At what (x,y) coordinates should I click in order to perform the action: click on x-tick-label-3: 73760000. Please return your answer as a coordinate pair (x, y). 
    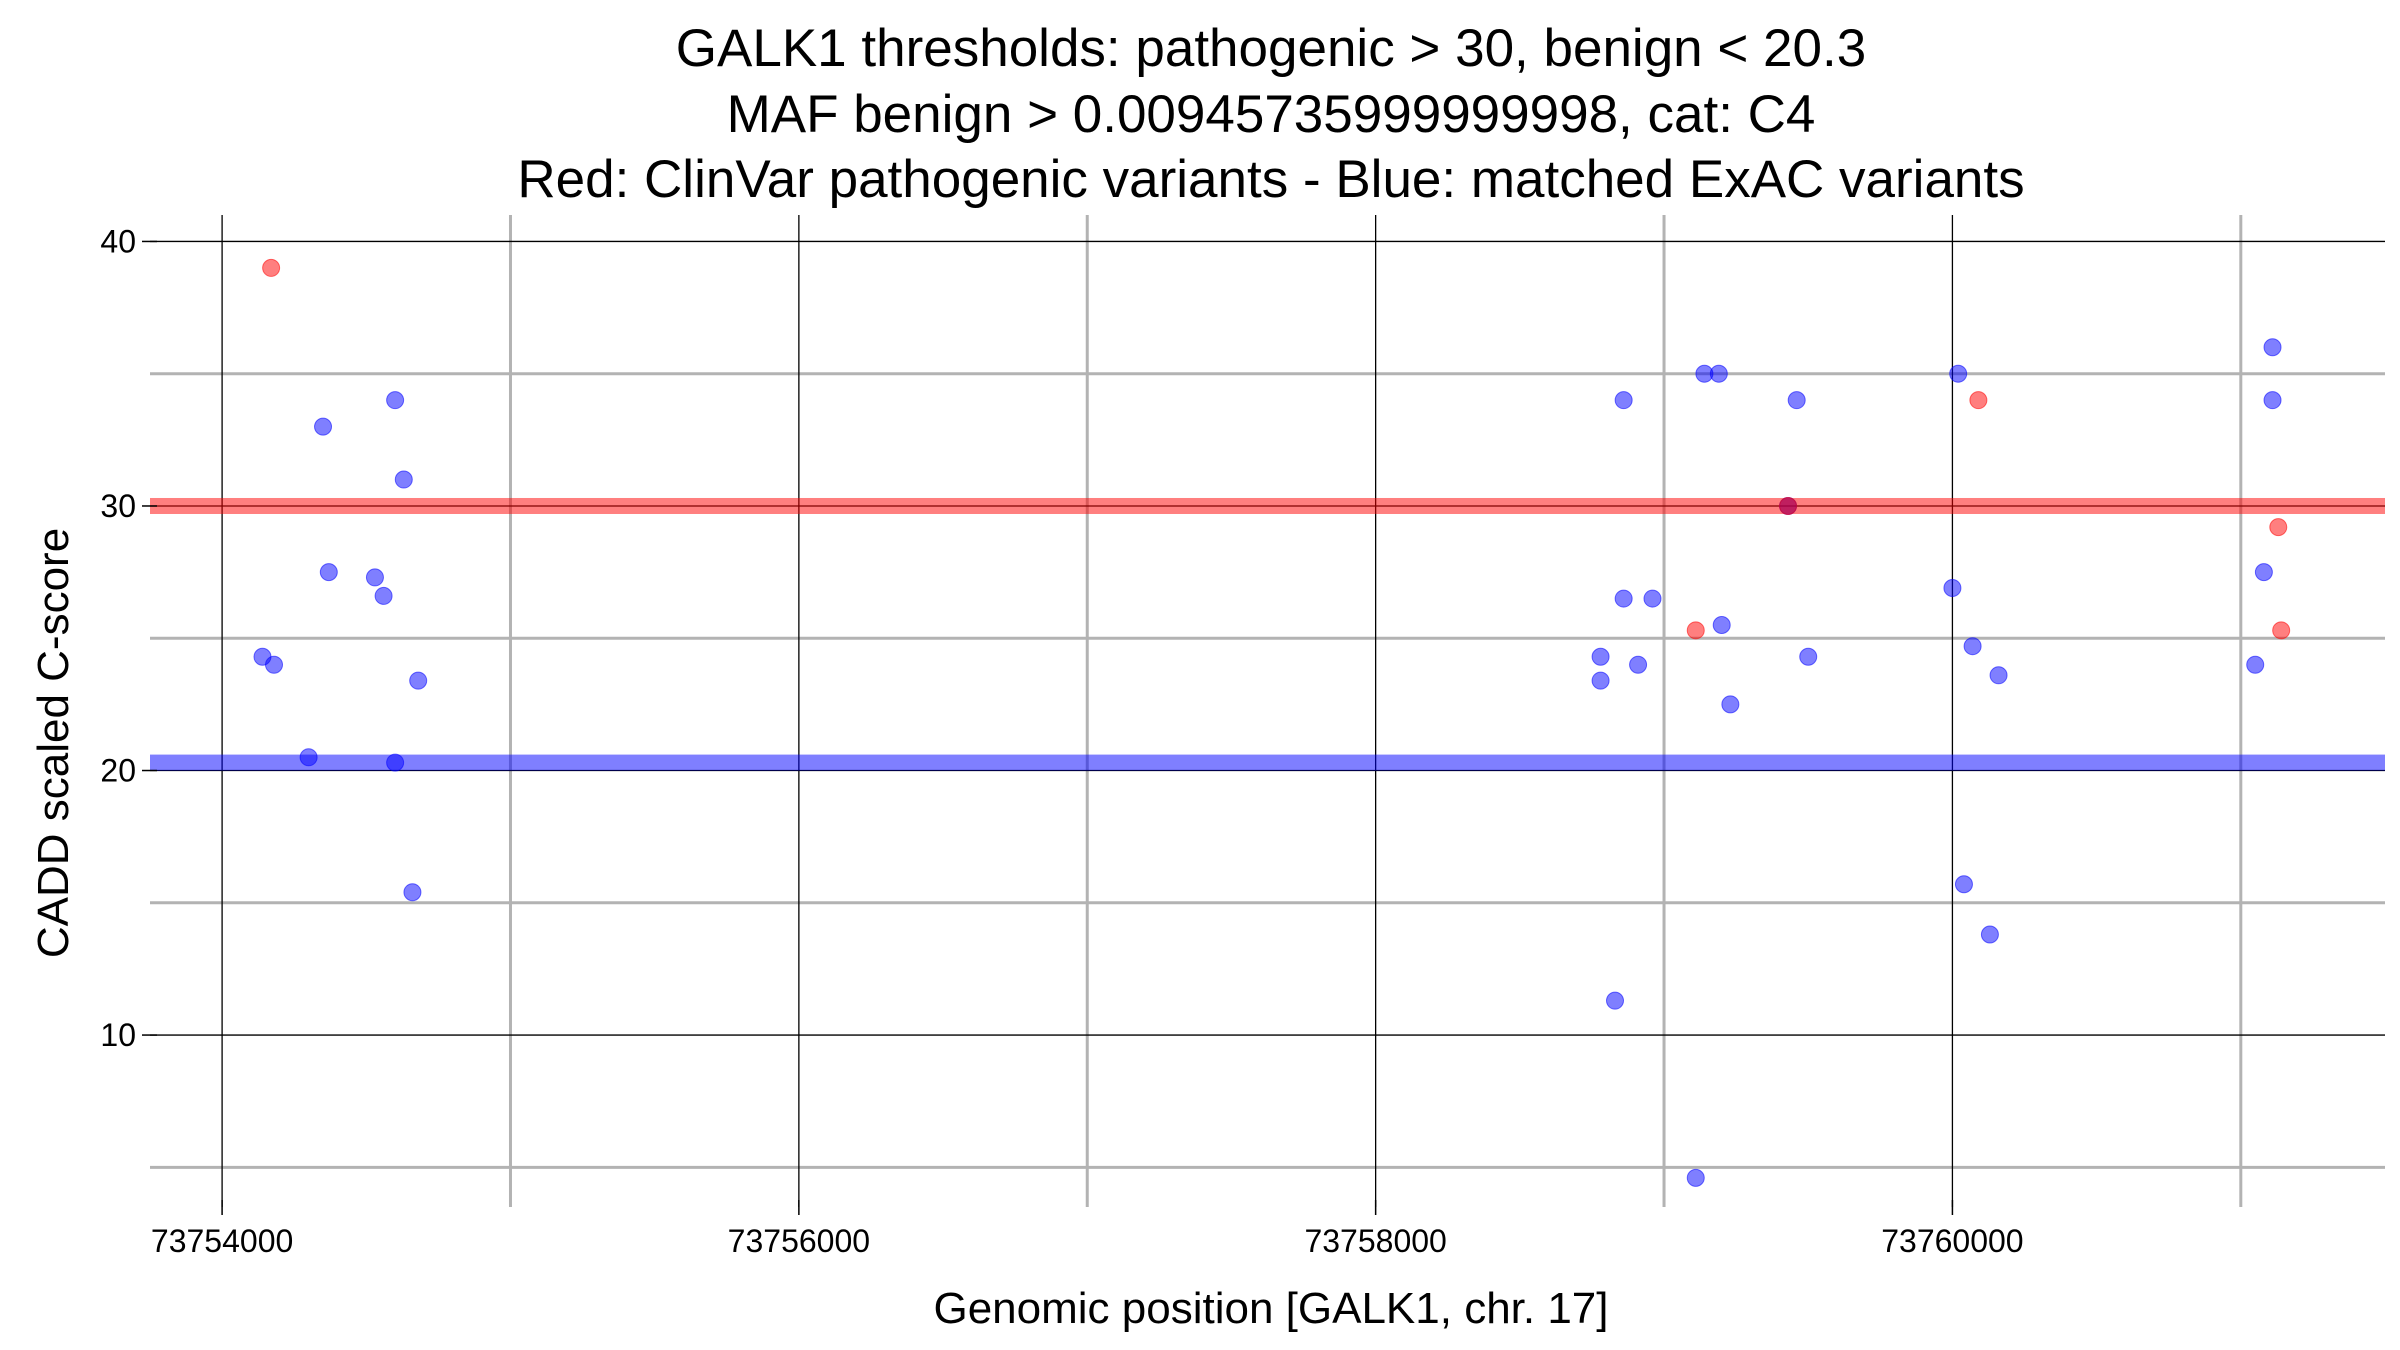
    Looking at the image, I should click on (1952, 1241).